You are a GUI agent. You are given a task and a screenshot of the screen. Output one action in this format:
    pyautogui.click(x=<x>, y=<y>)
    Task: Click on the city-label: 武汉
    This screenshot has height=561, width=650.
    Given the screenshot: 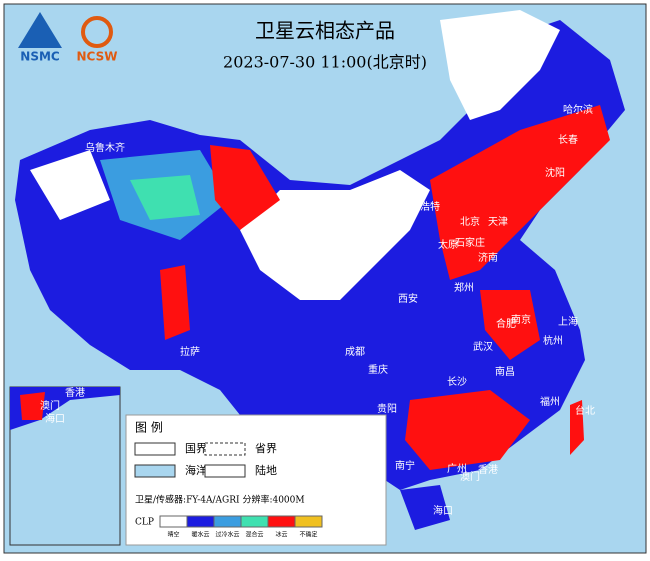 What is the action you would take?
    pyautogui.click(x=483, y=346)
    